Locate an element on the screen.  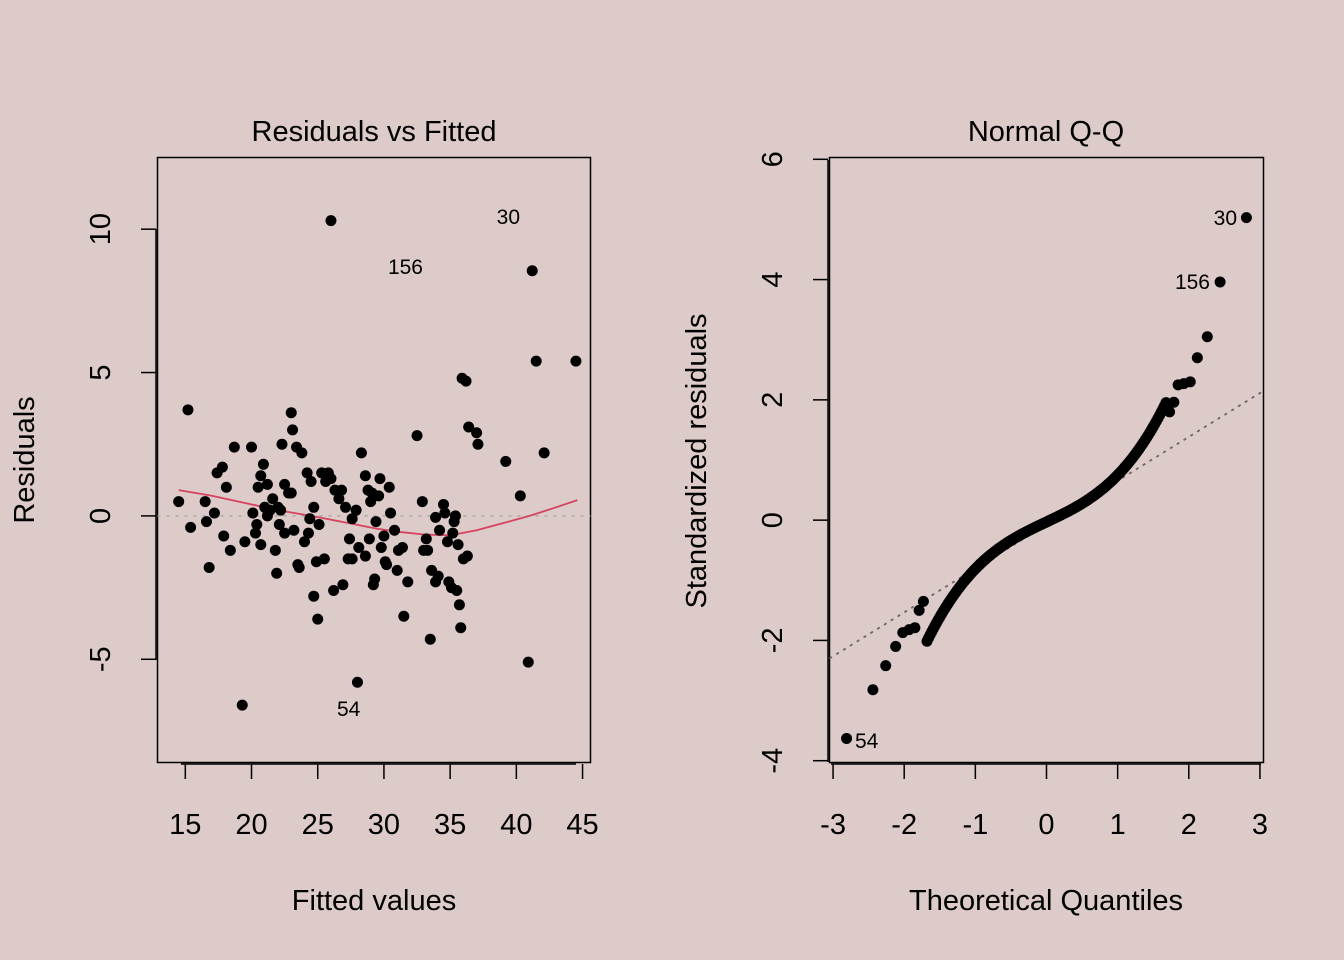
residuals-y-tick-label: 0 is located at coordinates (101, 516).